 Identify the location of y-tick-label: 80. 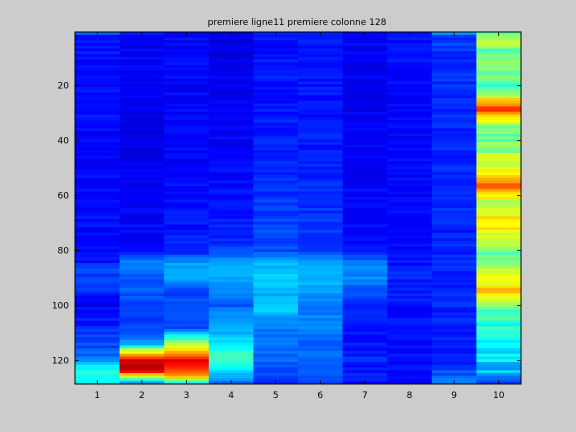
(64, 252).